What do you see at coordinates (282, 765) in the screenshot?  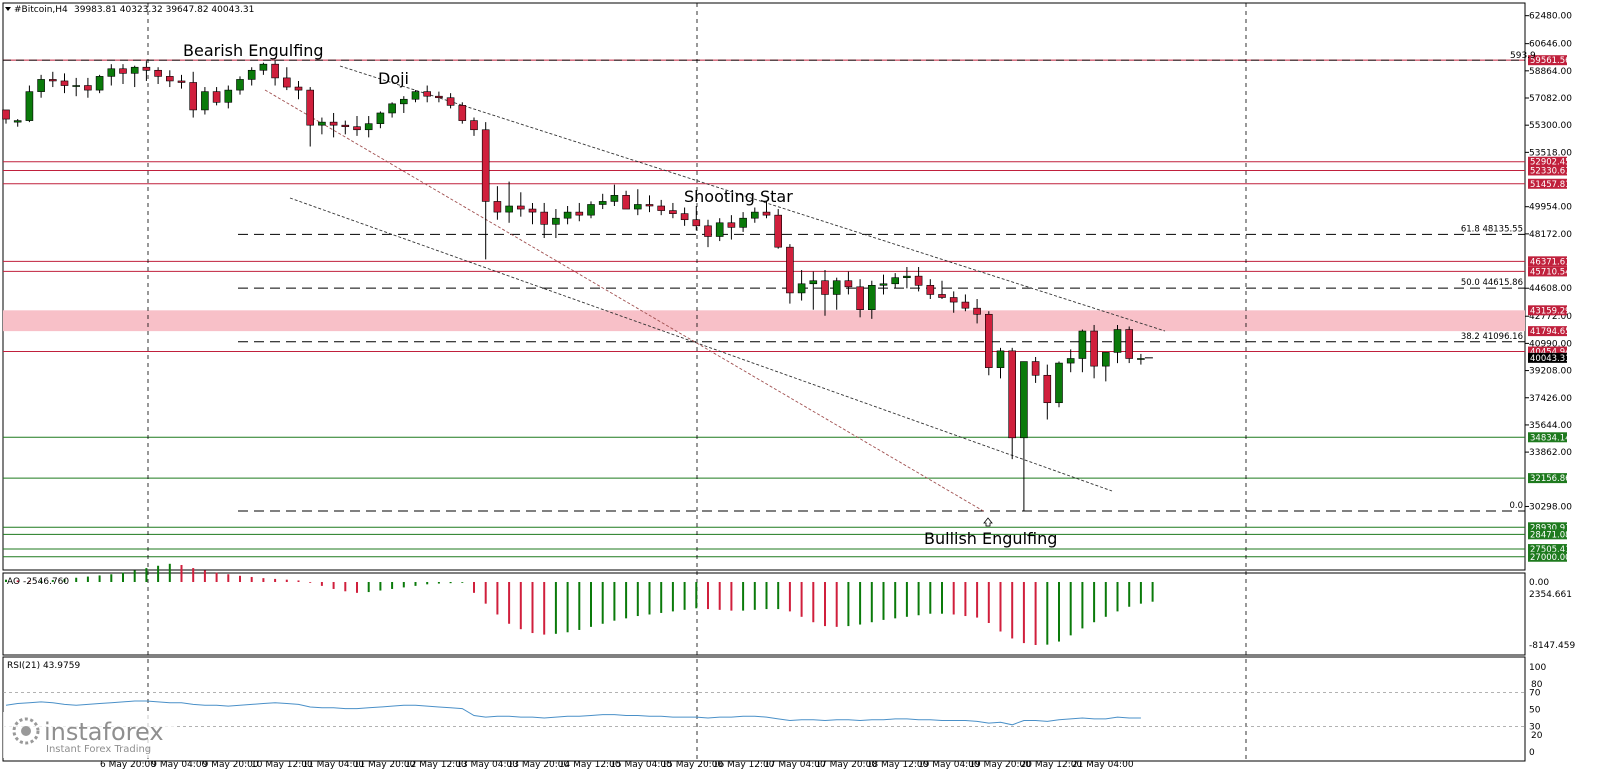 I see `x-tick-label: 10 May 12:00` at bounding box center [282, 765].